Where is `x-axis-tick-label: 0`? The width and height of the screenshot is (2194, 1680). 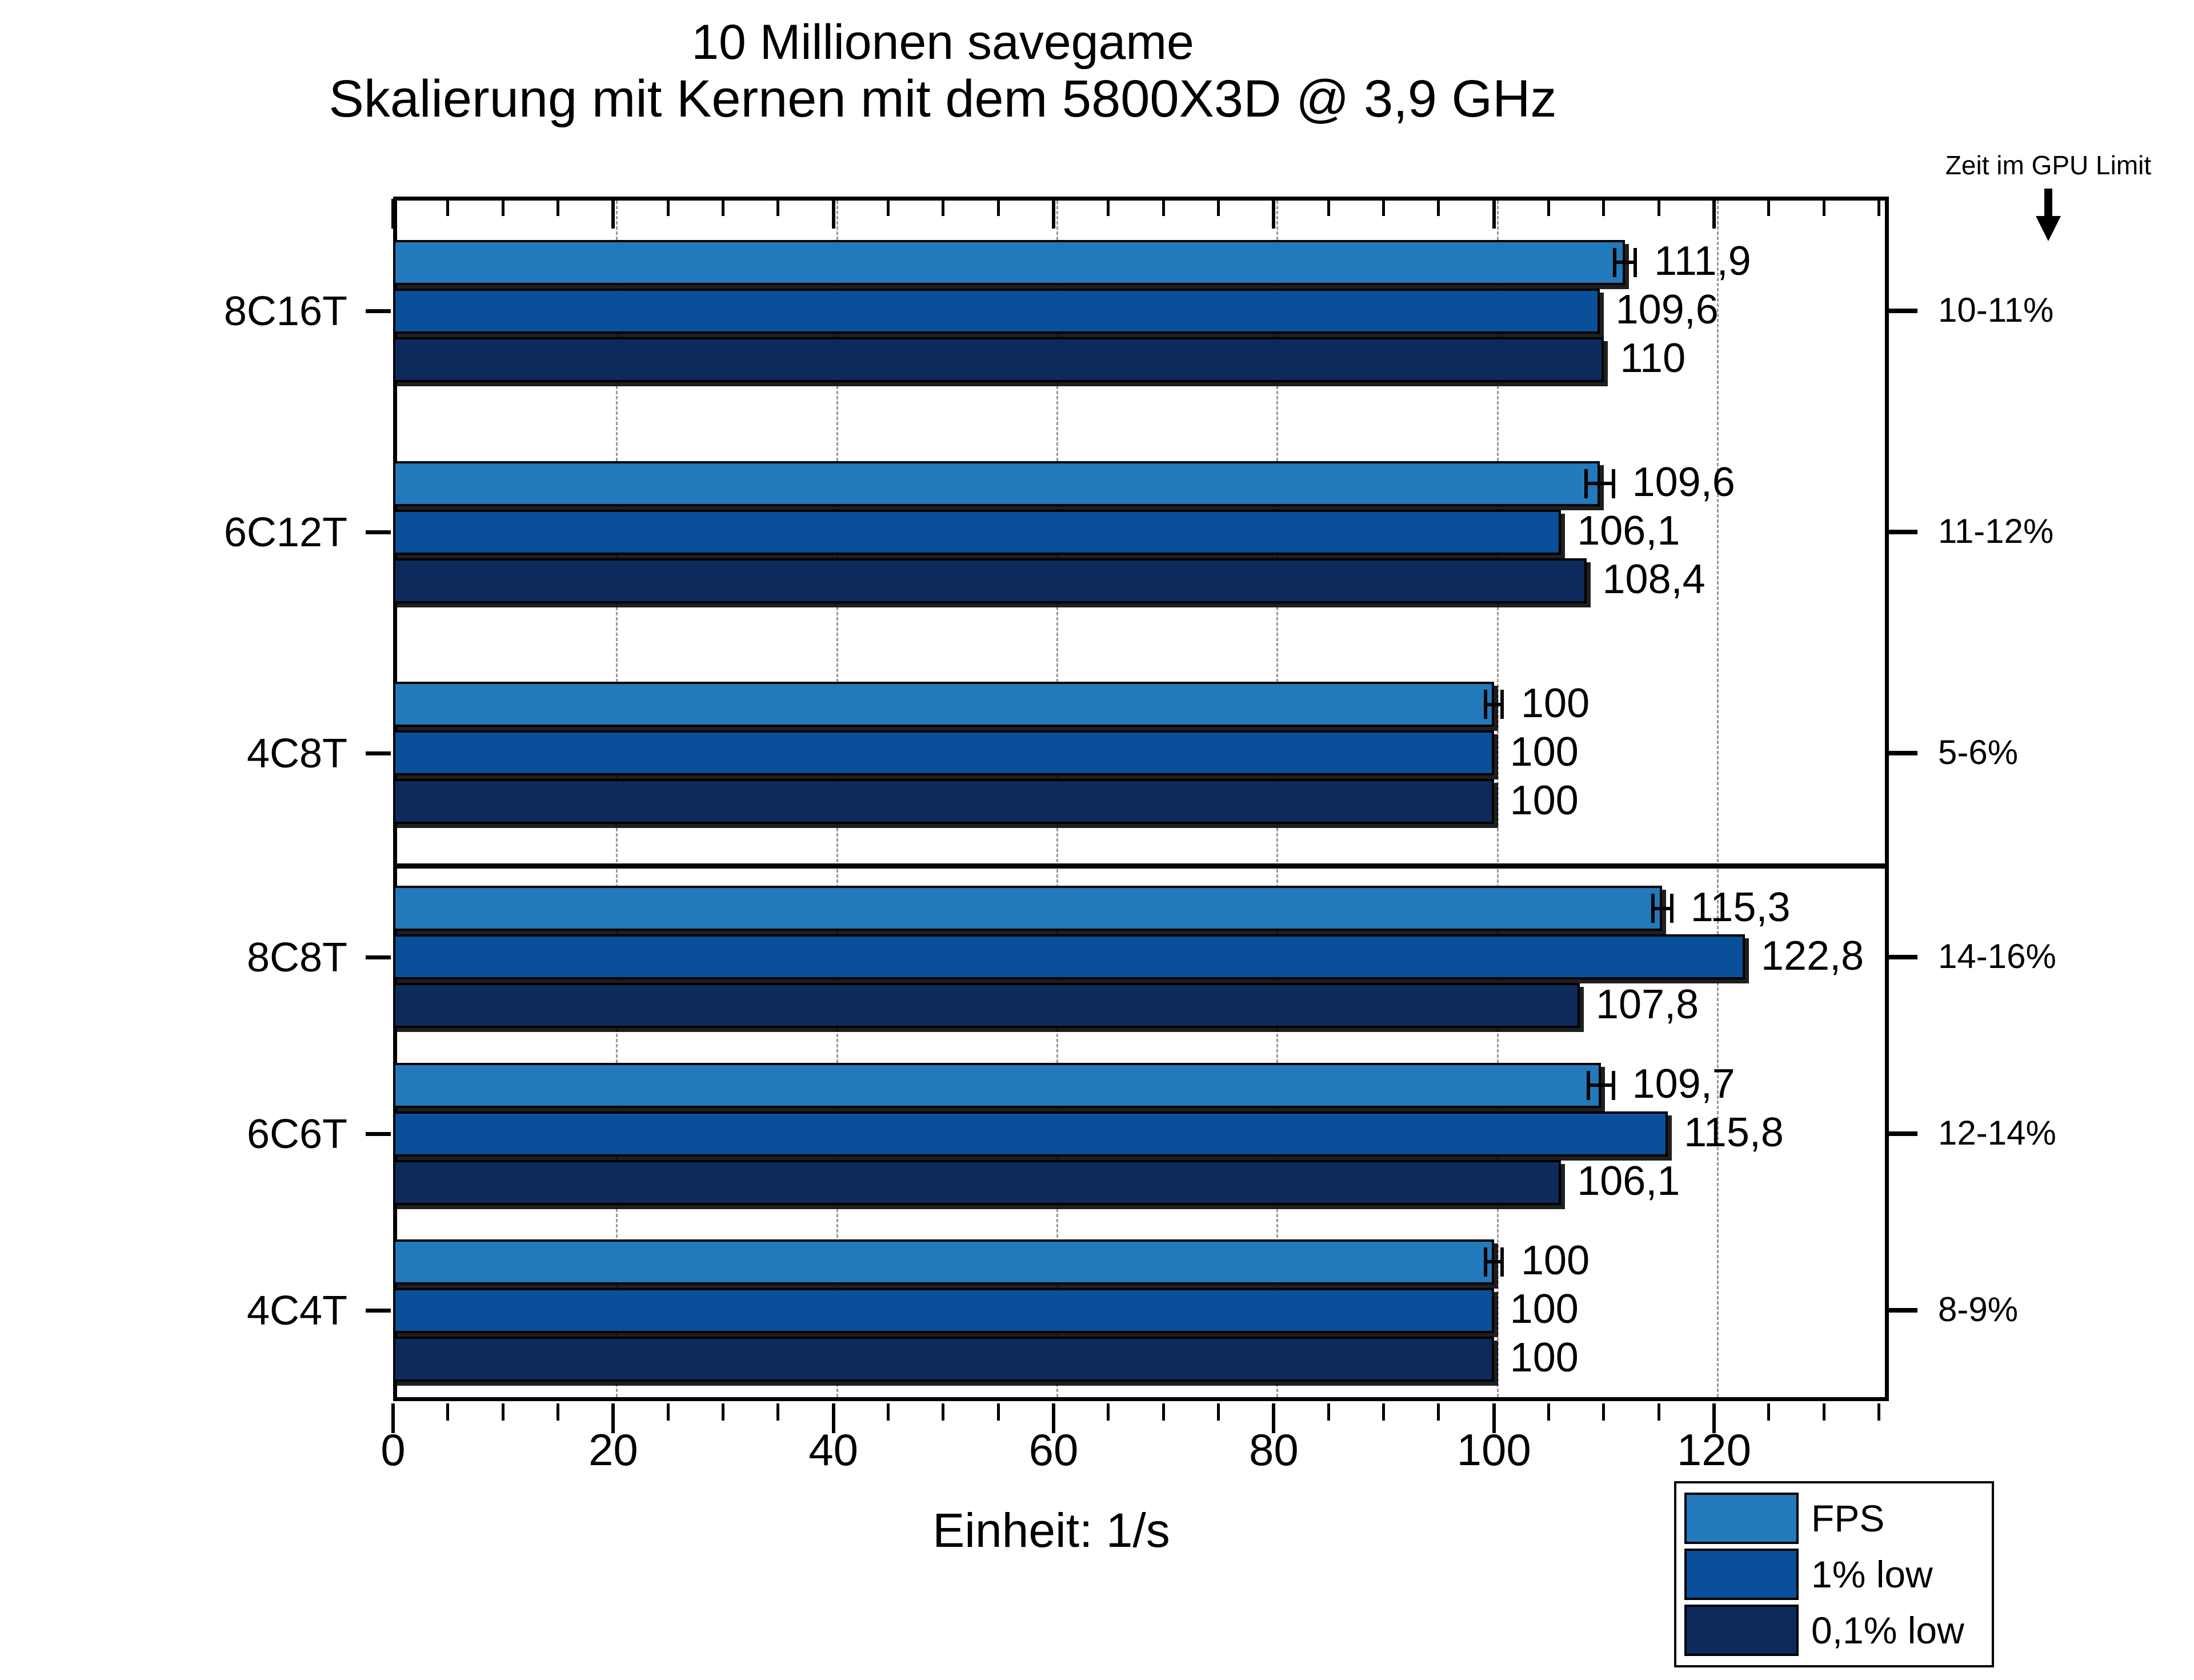
x-axis-tick-label: 0 is located at coordinates (394, 1450).